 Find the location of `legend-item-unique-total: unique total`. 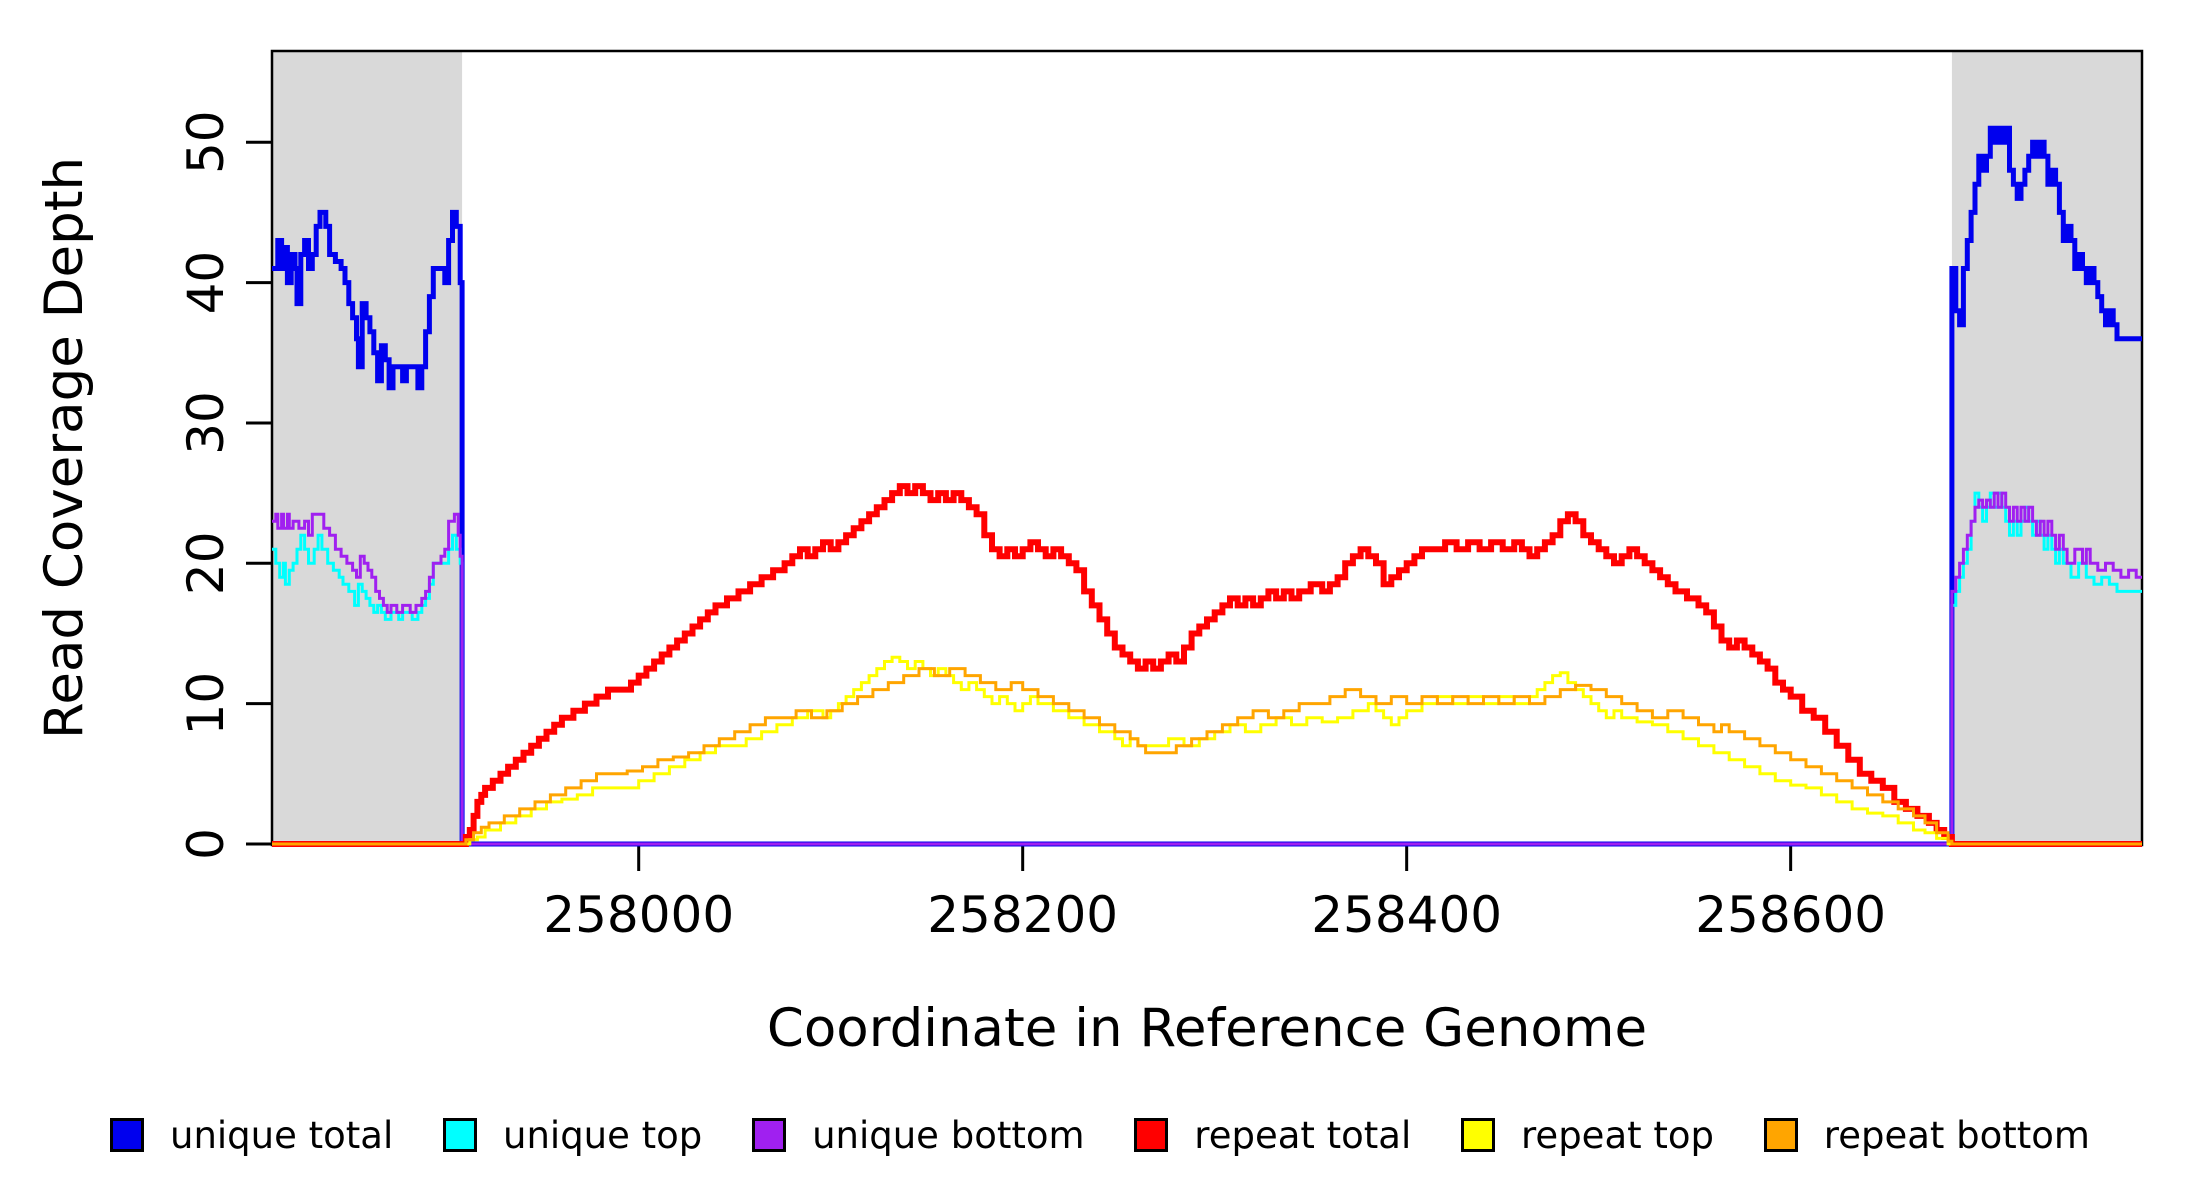

legend-item-unique-total: unique total is located at coordinates (251, 1135).